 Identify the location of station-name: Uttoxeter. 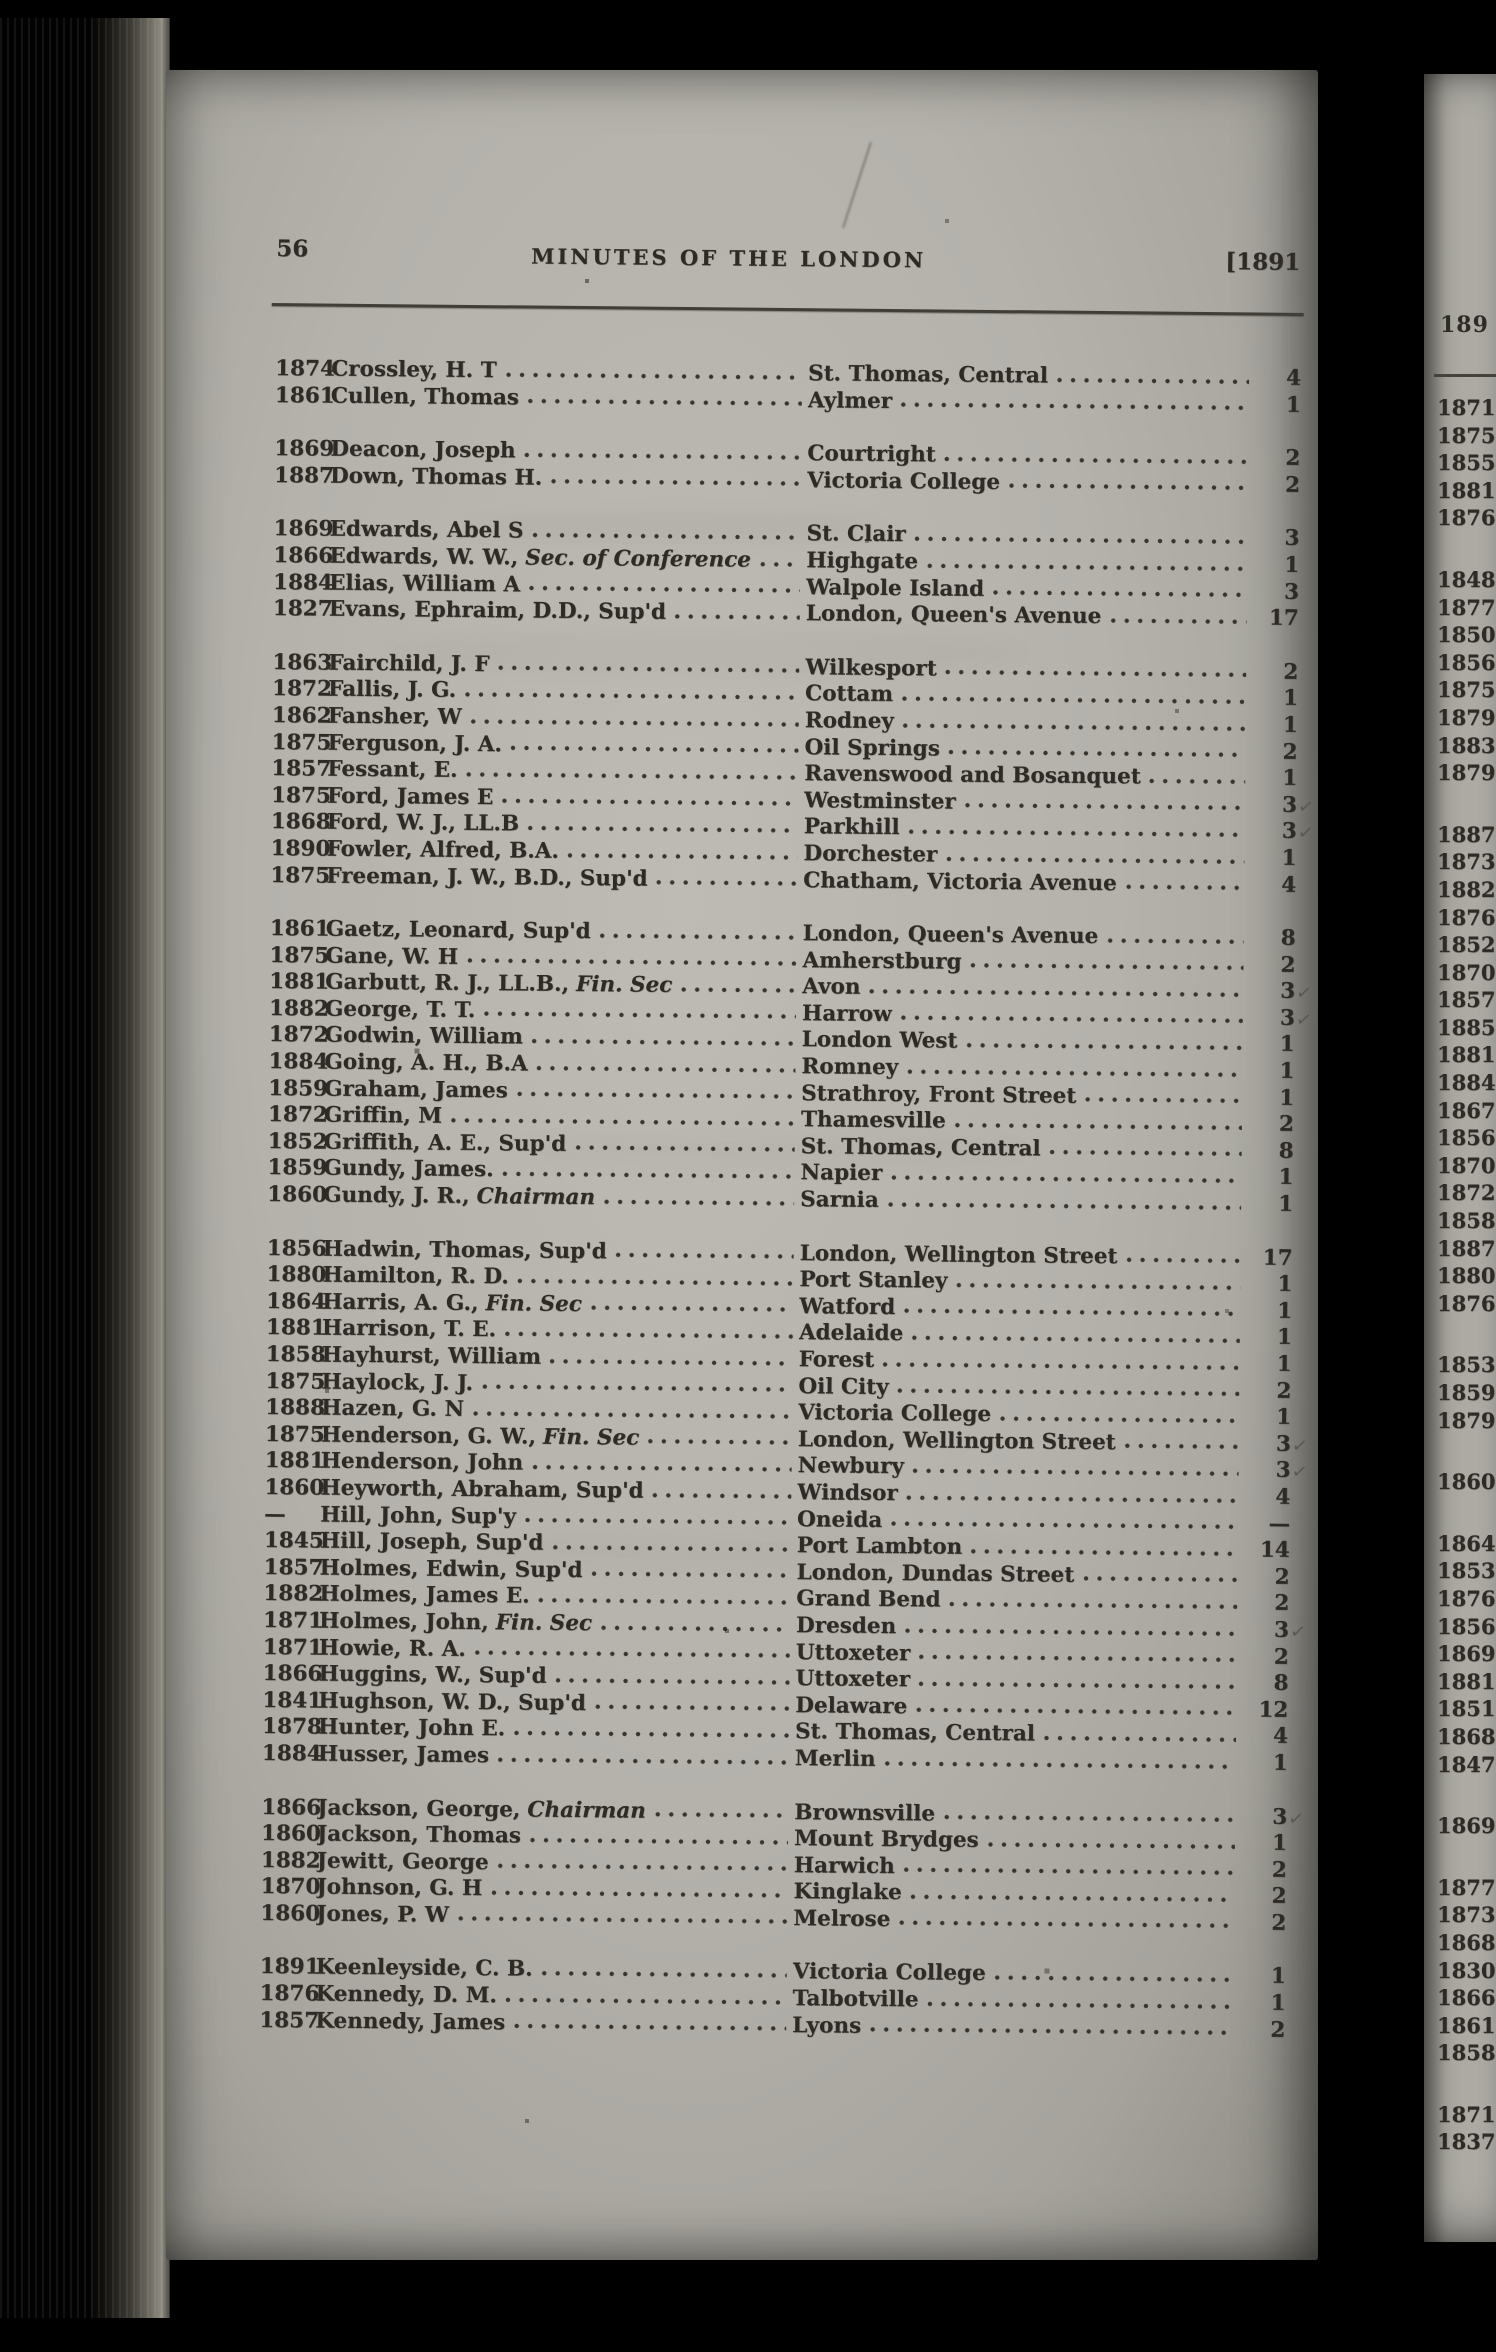
(853, 1679).